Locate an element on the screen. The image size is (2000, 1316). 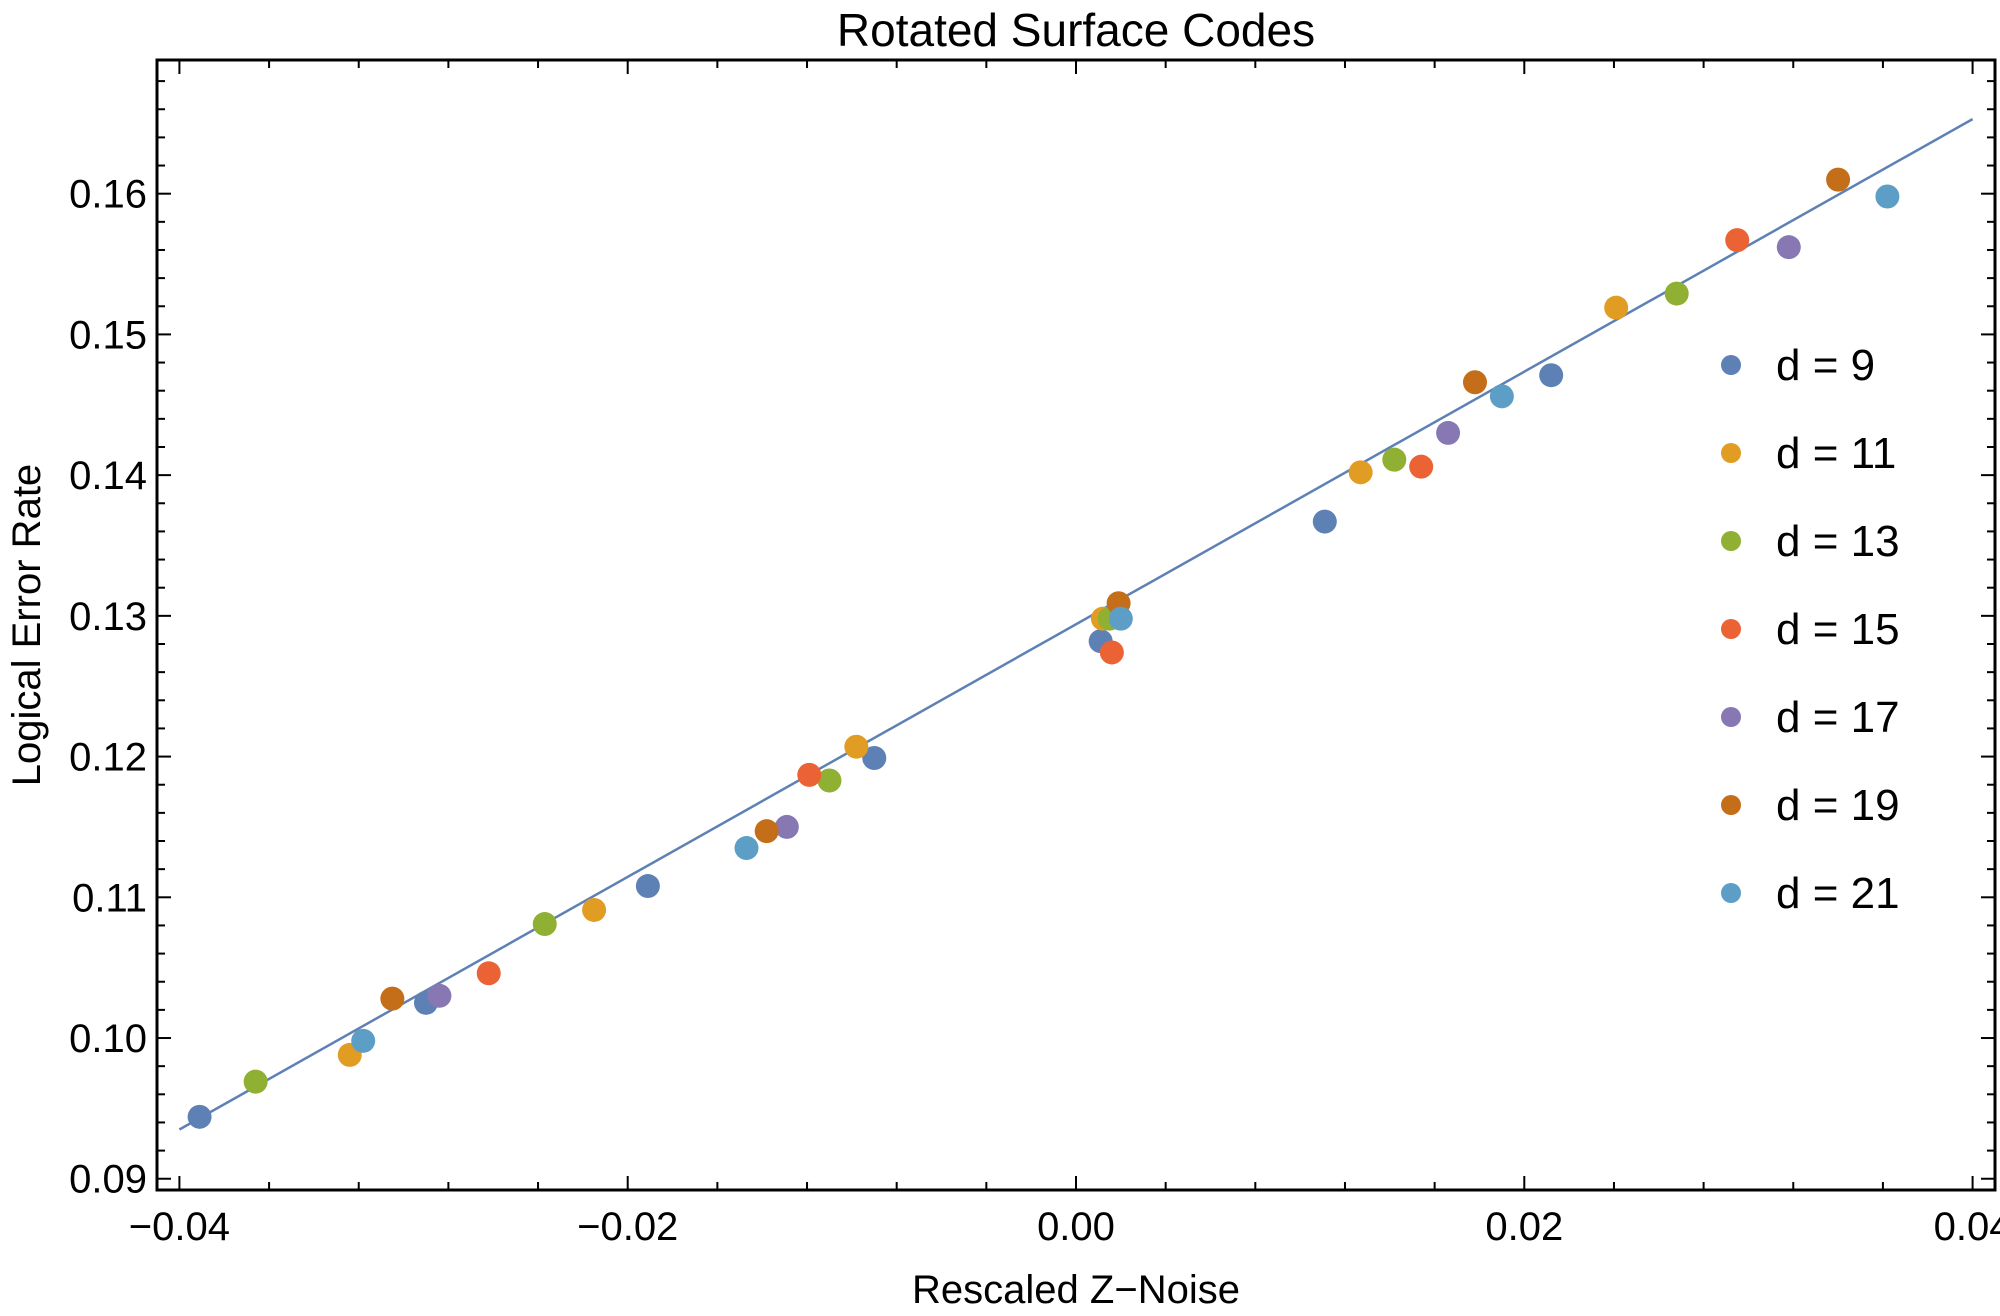
y-tick-label: 0.13 is located at coordinates (108, 617).